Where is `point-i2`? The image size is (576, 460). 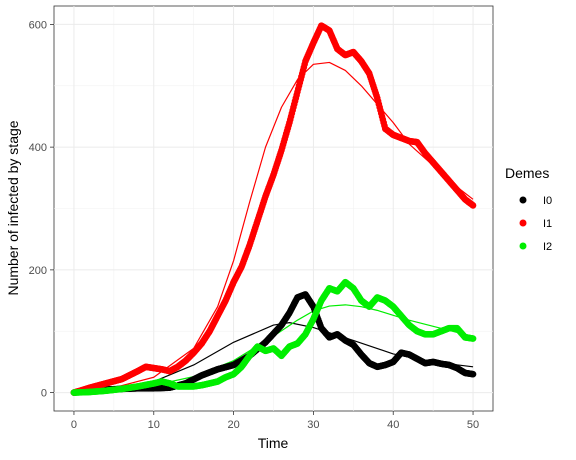
point-i2 is located at coordinates (473, 338).